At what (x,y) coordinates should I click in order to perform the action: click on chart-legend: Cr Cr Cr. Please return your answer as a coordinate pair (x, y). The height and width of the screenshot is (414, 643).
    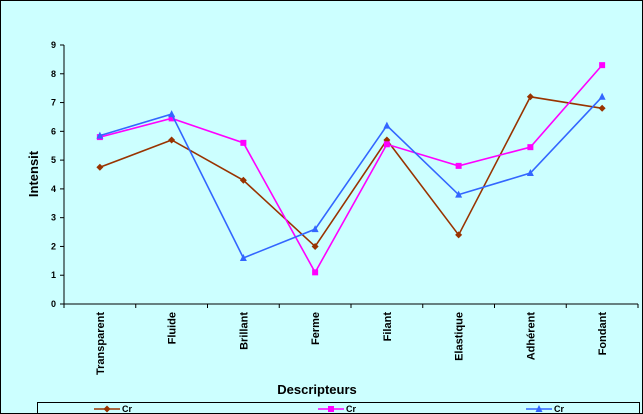
    Looking at the image, I should click on (338, 408).